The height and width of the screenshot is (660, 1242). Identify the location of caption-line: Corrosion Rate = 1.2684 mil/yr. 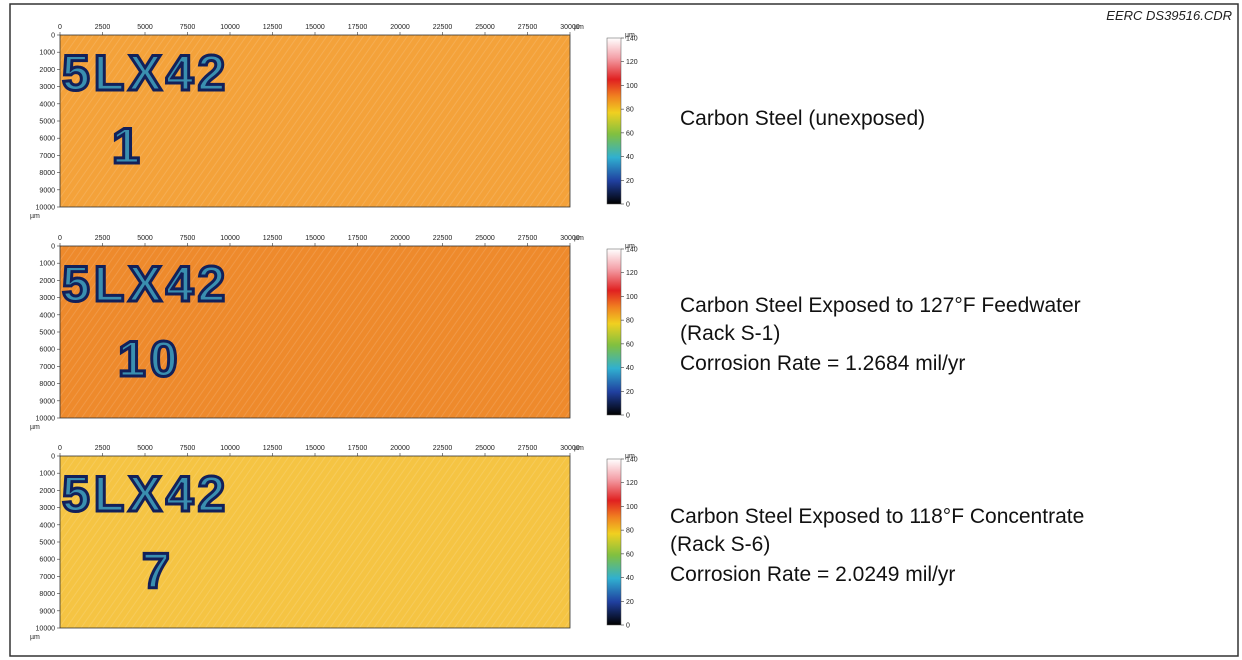
(822, 363).